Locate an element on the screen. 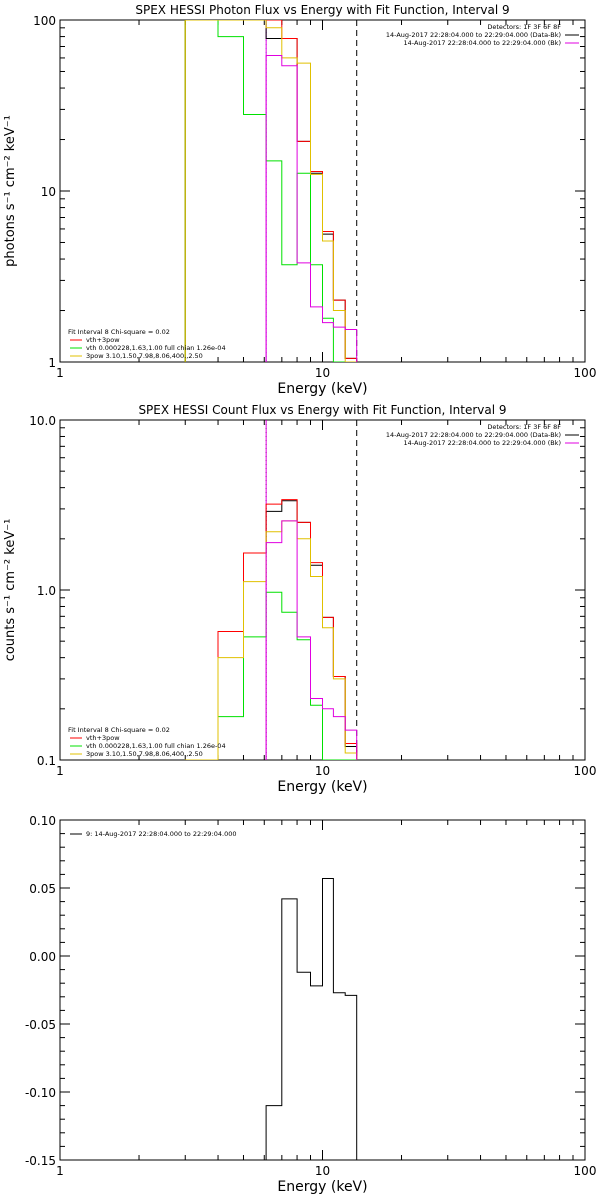 This screenshot has width=600, height=1204. series-9-14-aug-2017-22-28-04-000-to-22-29-04-000-step is located at coordinates (311, 1019).